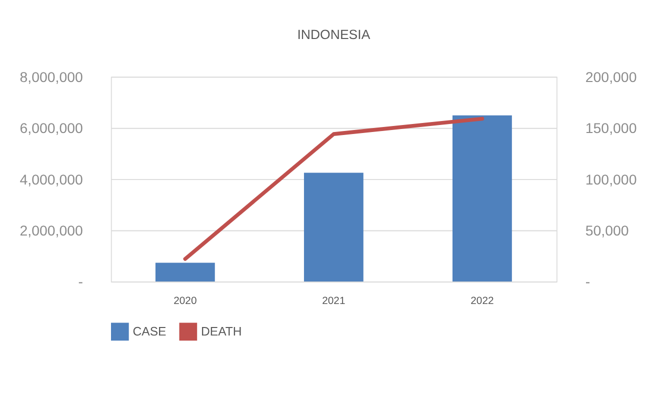 The width and height of the screenshot is (656, 412). I want to click on legend-label: DEATH, so click(221, 331).